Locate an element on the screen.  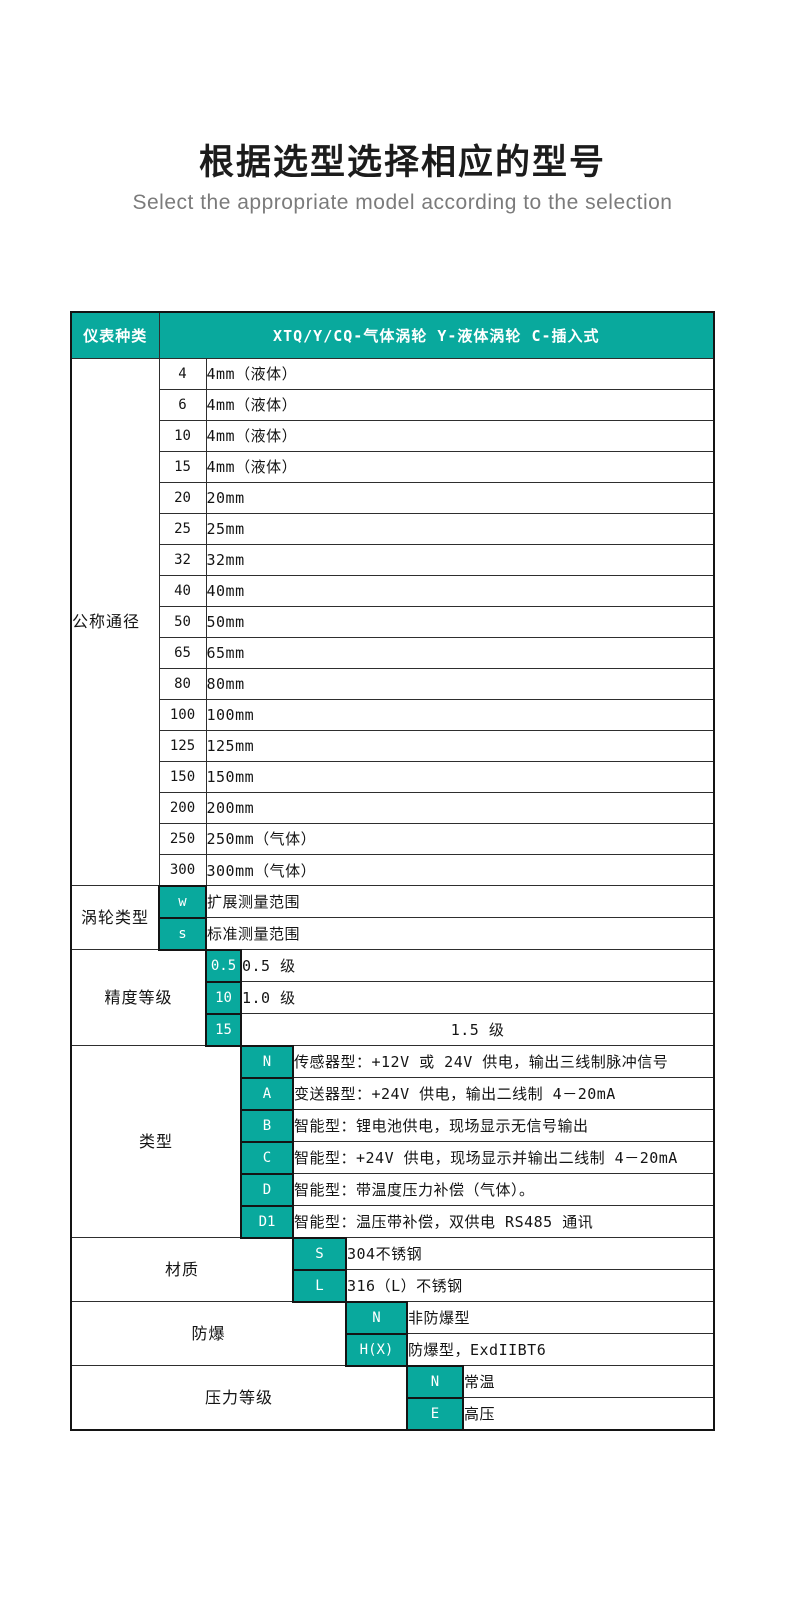
table-row: 125 125mm is located at coordinates (393, 745).